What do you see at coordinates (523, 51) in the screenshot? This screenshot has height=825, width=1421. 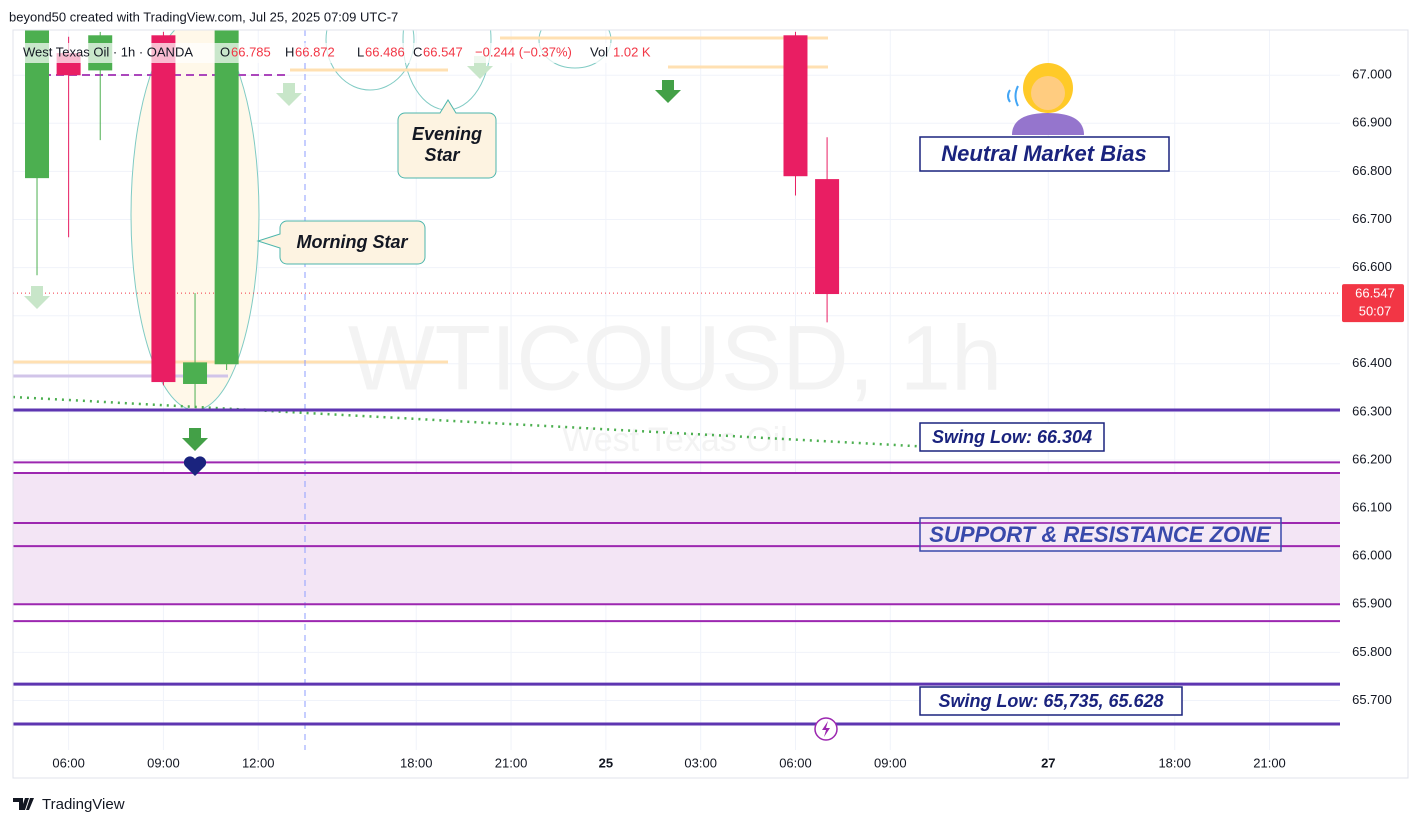 I see `change: −0.244 (−0.37%)` at bounding box center [523, 51].